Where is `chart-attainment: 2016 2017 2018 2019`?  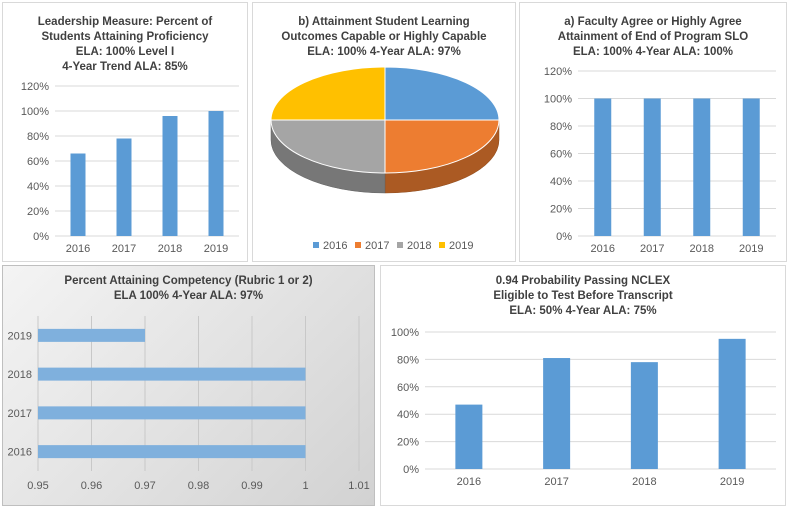 chart-attainment: 2016 2017 2018 2019 is located at coordinates (385, 159).